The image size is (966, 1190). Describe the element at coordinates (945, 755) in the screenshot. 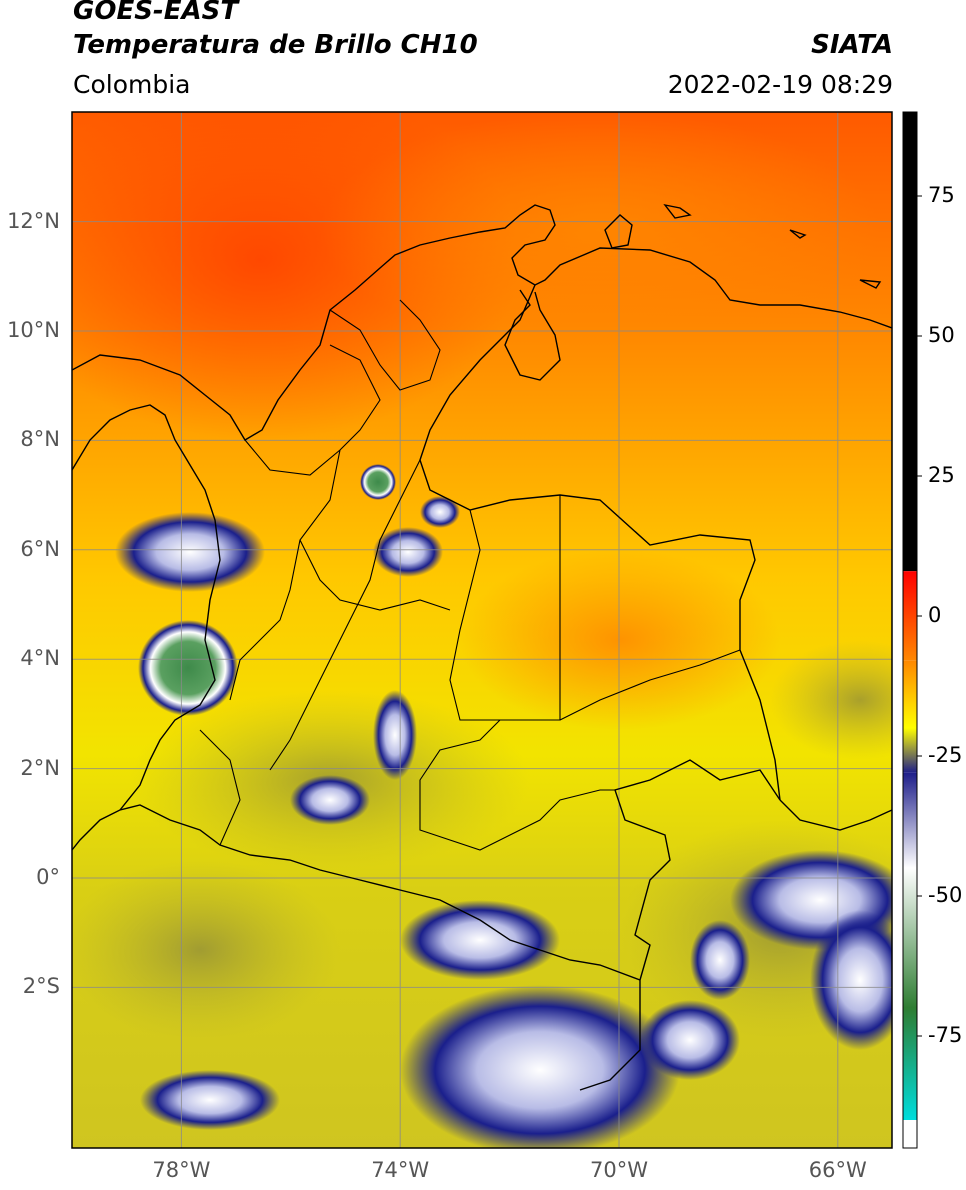

I see `colorbar-tick-label: -25` at that location.